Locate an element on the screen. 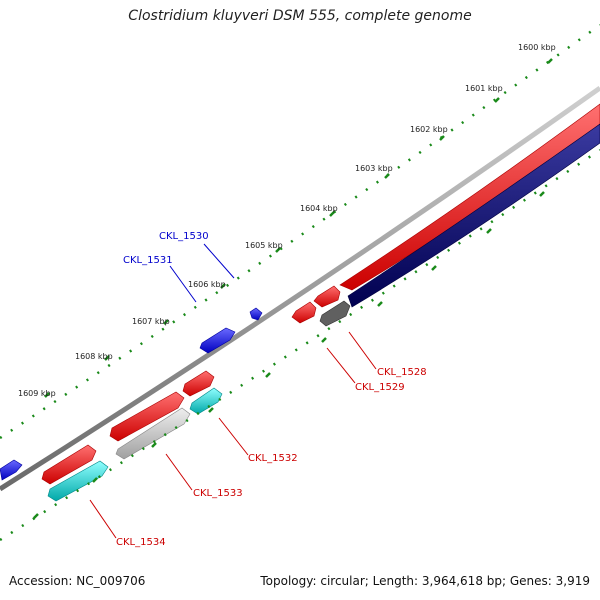  reverse-cds-long is located at coordinates (473, 215).